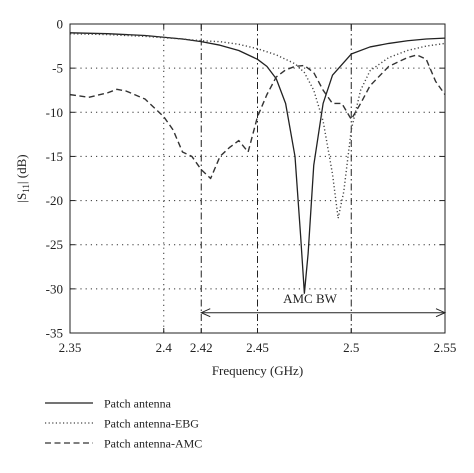 Image resolution: width=474 pixels, height=473 pixels. Describe the element at coordinates (21, 169) in the screenshot. I see `y-axis-label-tail: | (dB)` at that location.